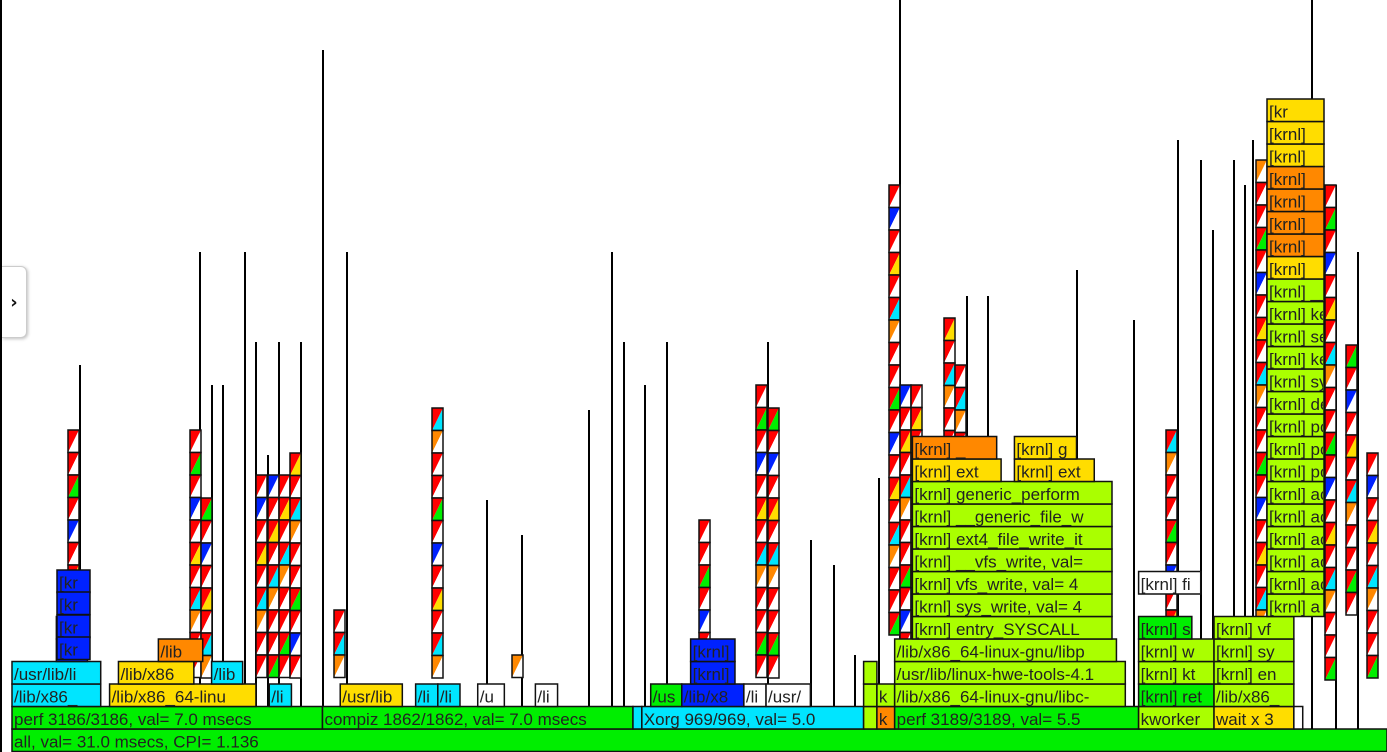 The width and height of the screenshot is (1387, 752). Describe the element at coordinates (886, 717) in the screenshot. I see `flame-frame: k` at that location.